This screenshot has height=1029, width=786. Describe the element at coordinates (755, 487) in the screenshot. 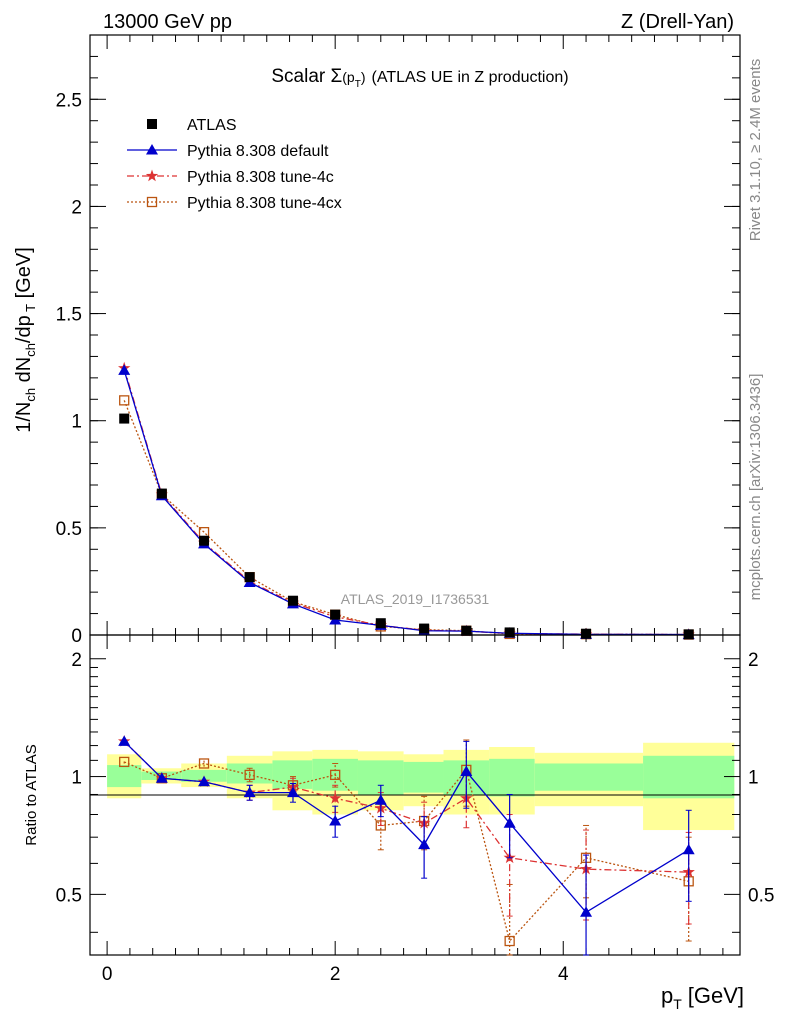

I see `mcplots-label: mcplots.cern.ch [arXiv:1306.3436]` at that location.